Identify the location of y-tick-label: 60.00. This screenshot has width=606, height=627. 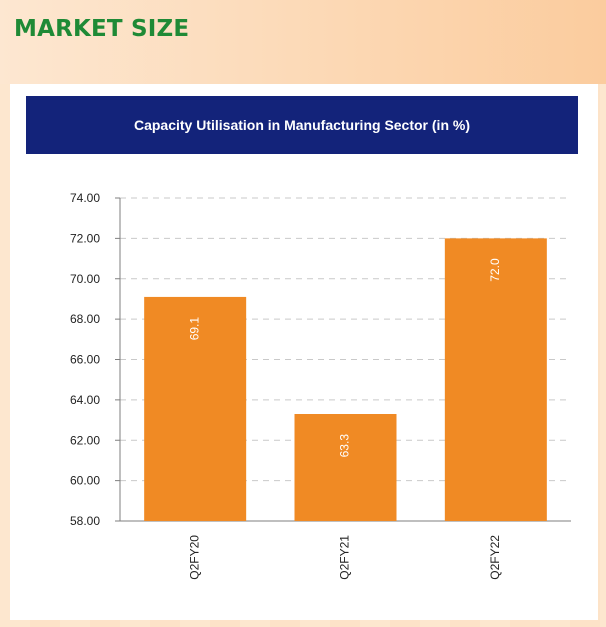
(85, 481).